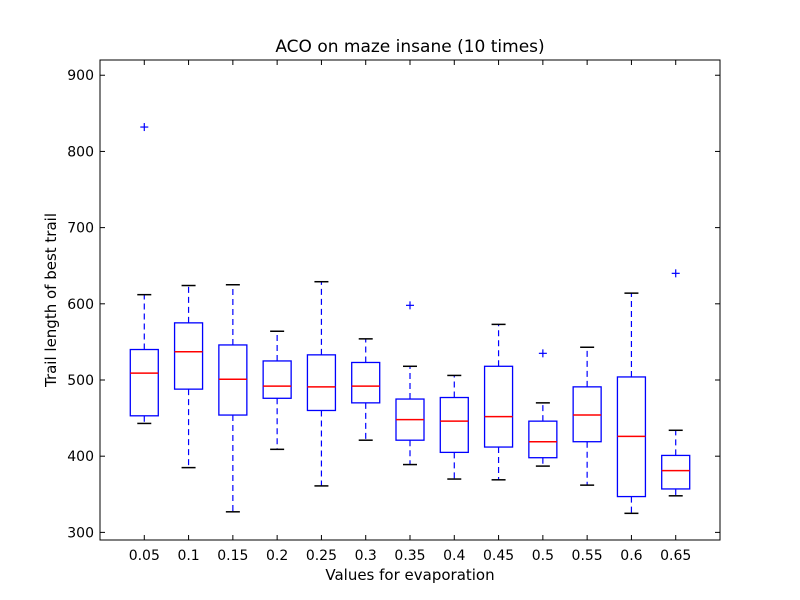  I want to click on x-tick-label: 0.3, so click(366, 556).